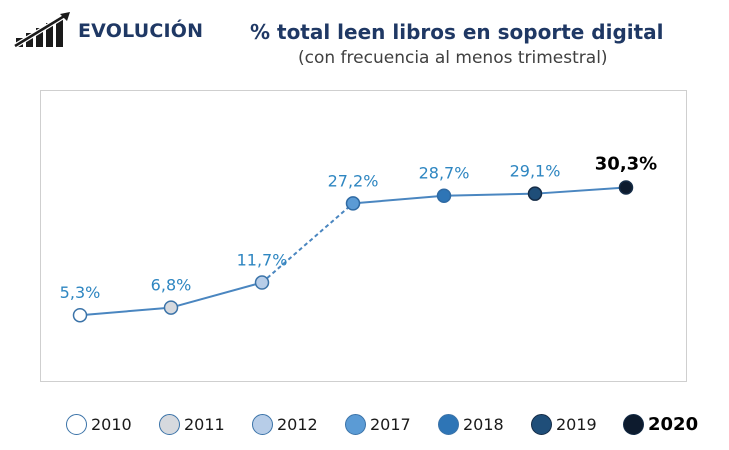 The width and height of the screenshot is (729, 450). Describe the element at coordinates (353, 203) in the screenshot. I see `data-point-2017` at that location.